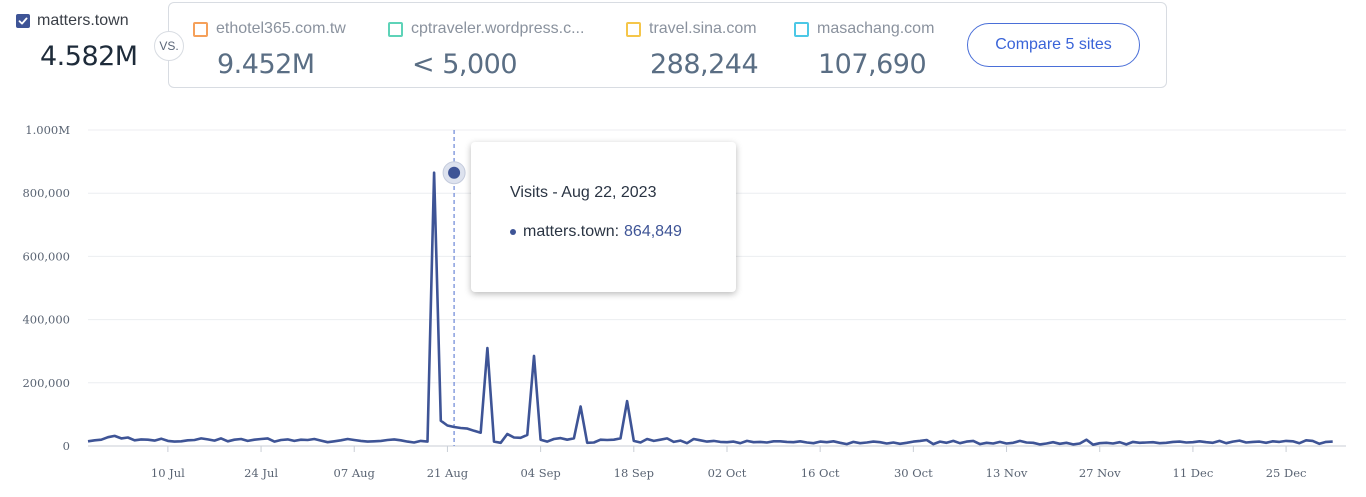 The image size is (1366, 497). What do you see at coordinates (913, 473) in the screenshot?
I see `x-tick-label: 30 Oct` at bounding box center [913, 473].